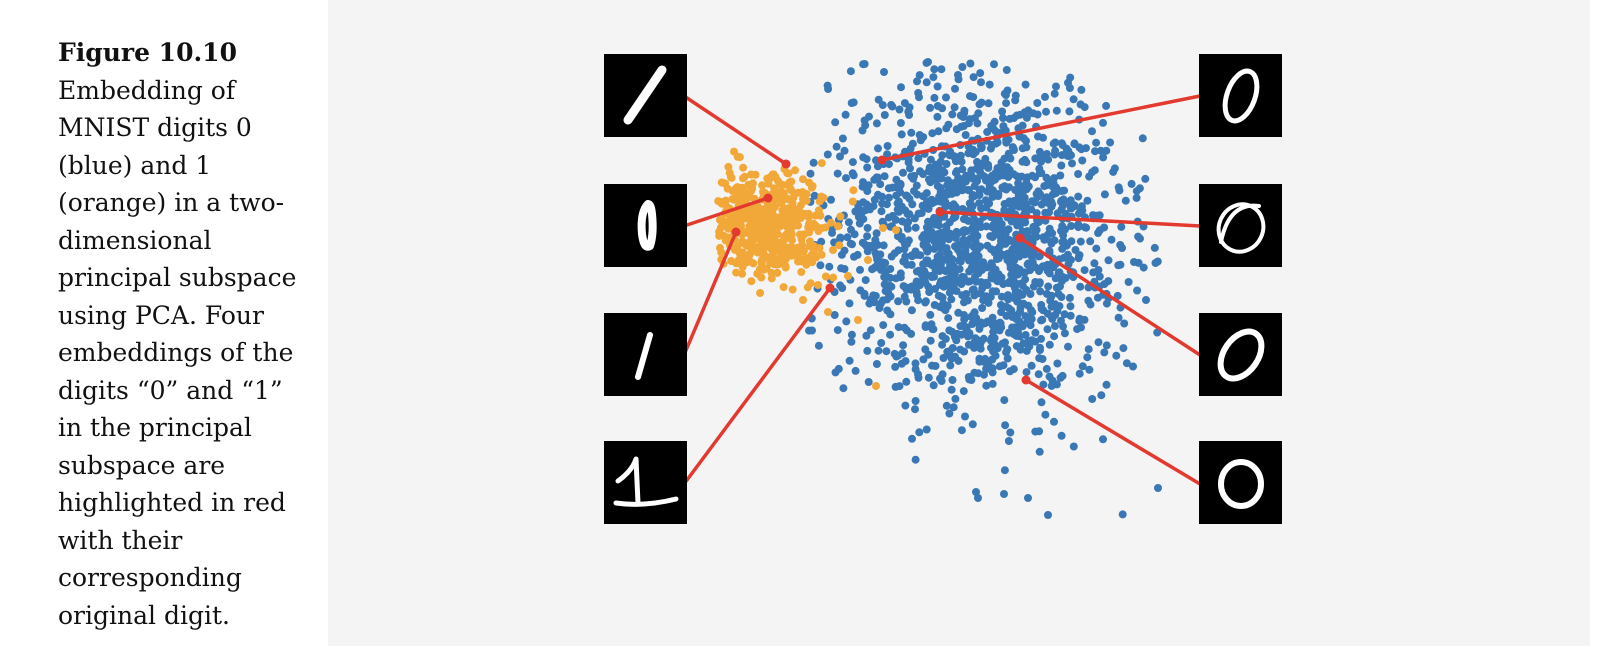 The width and height of the screenshot is (1620, 646). I want to click on digit-one-slanted-icon, so click(645, 95).